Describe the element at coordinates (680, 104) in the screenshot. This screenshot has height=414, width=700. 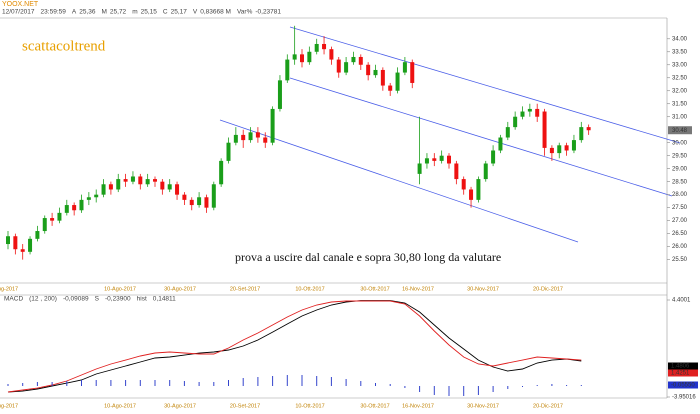
I see `y-tick-label: 31.50` at that location.